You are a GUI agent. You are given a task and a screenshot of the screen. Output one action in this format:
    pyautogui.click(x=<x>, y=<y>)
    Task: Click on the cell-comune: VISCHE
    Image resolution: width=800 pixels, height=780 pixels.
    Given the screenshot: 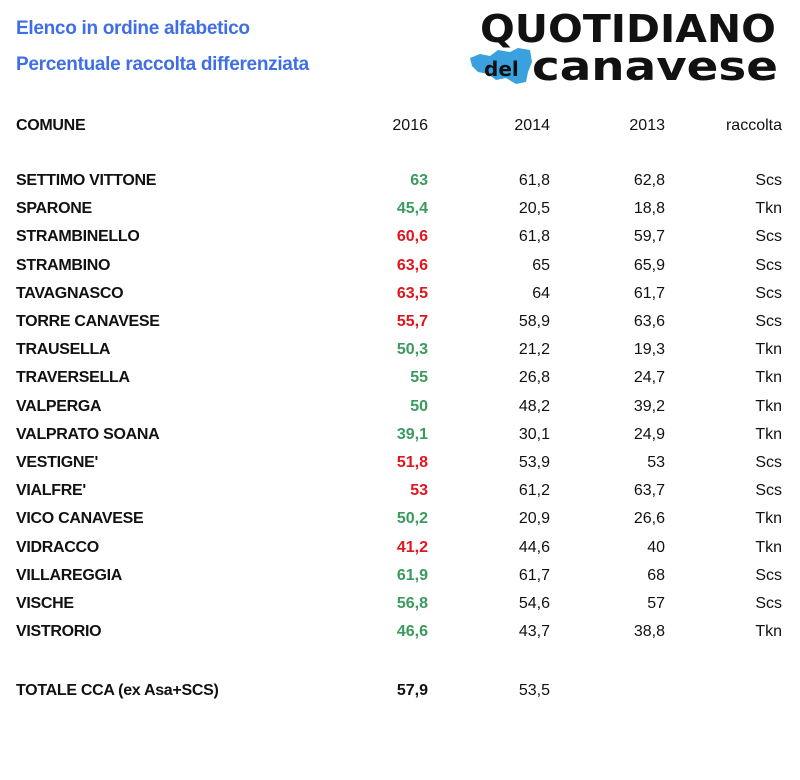 What is the action you would take?
    pyautogui.click(x=45, y=603)
    